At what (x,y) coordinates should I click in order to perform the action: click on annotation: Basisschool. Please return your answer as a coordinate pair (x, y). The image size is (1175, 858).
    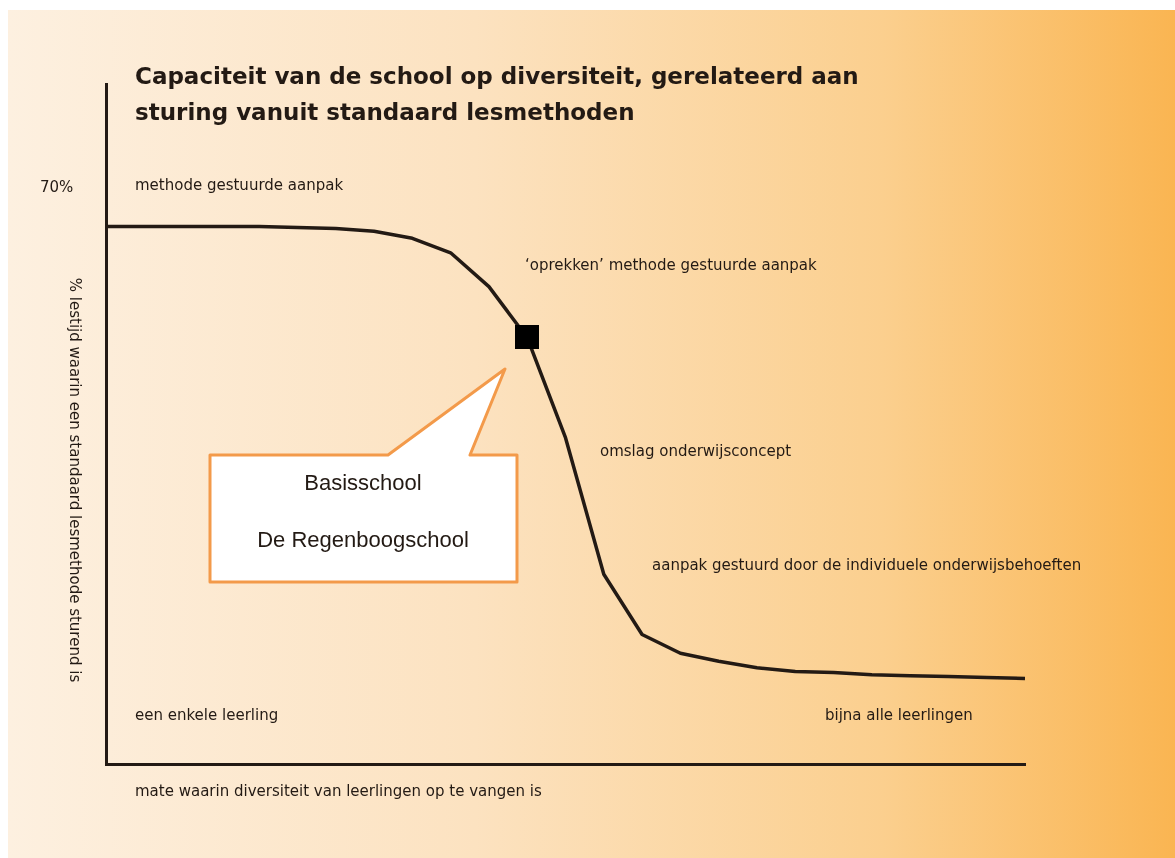
    Looking at the image, I should click on (363, 483).